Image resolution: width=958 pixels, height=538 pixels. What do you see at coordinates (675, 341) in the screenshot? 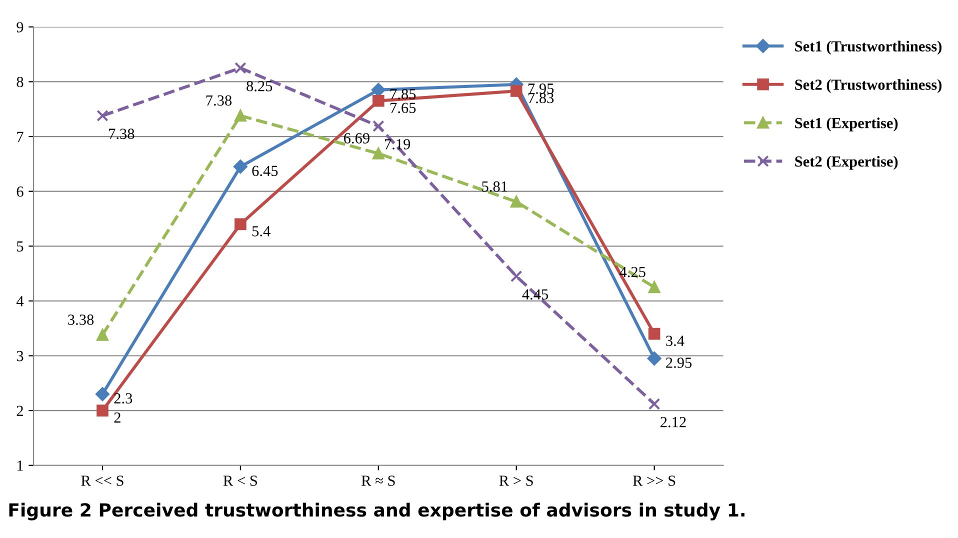
I see `data-label: 3.4` at bounding box center [675, 341].